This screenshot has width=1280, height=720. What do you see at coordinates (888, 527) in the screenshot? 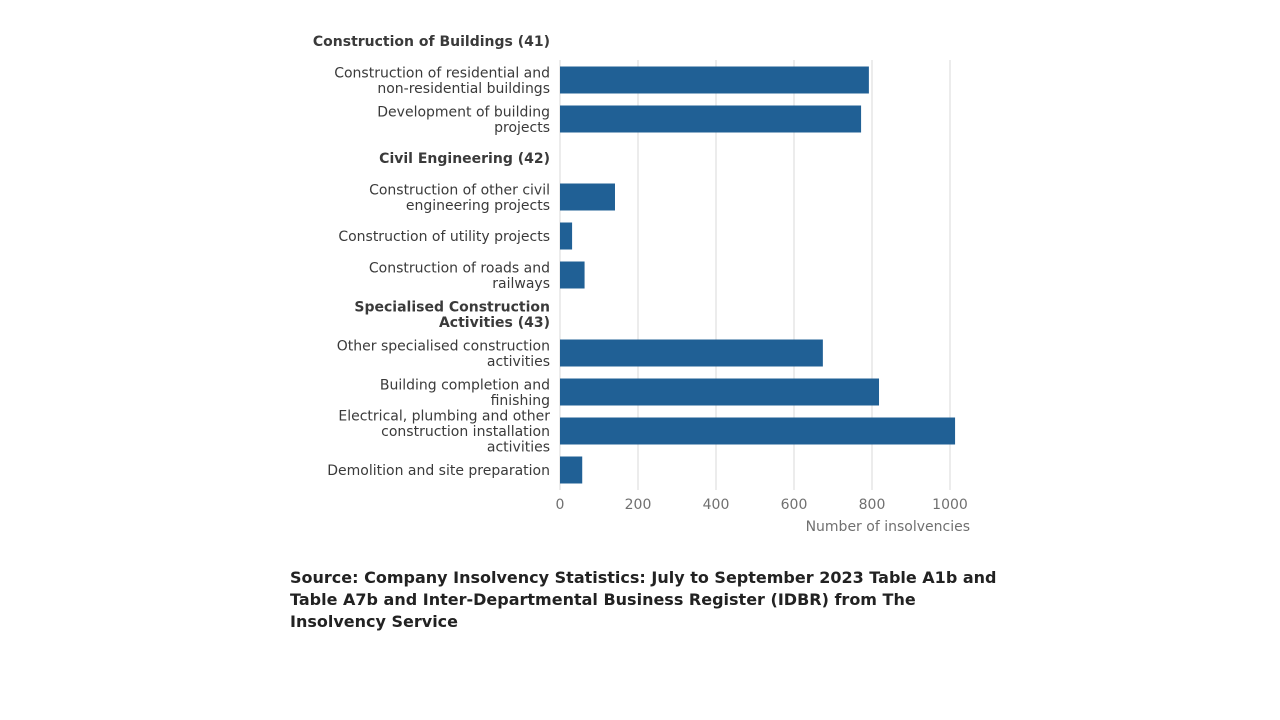
I see `x-axis-title: Number of insolvencies` at bounding box center [888, 527].